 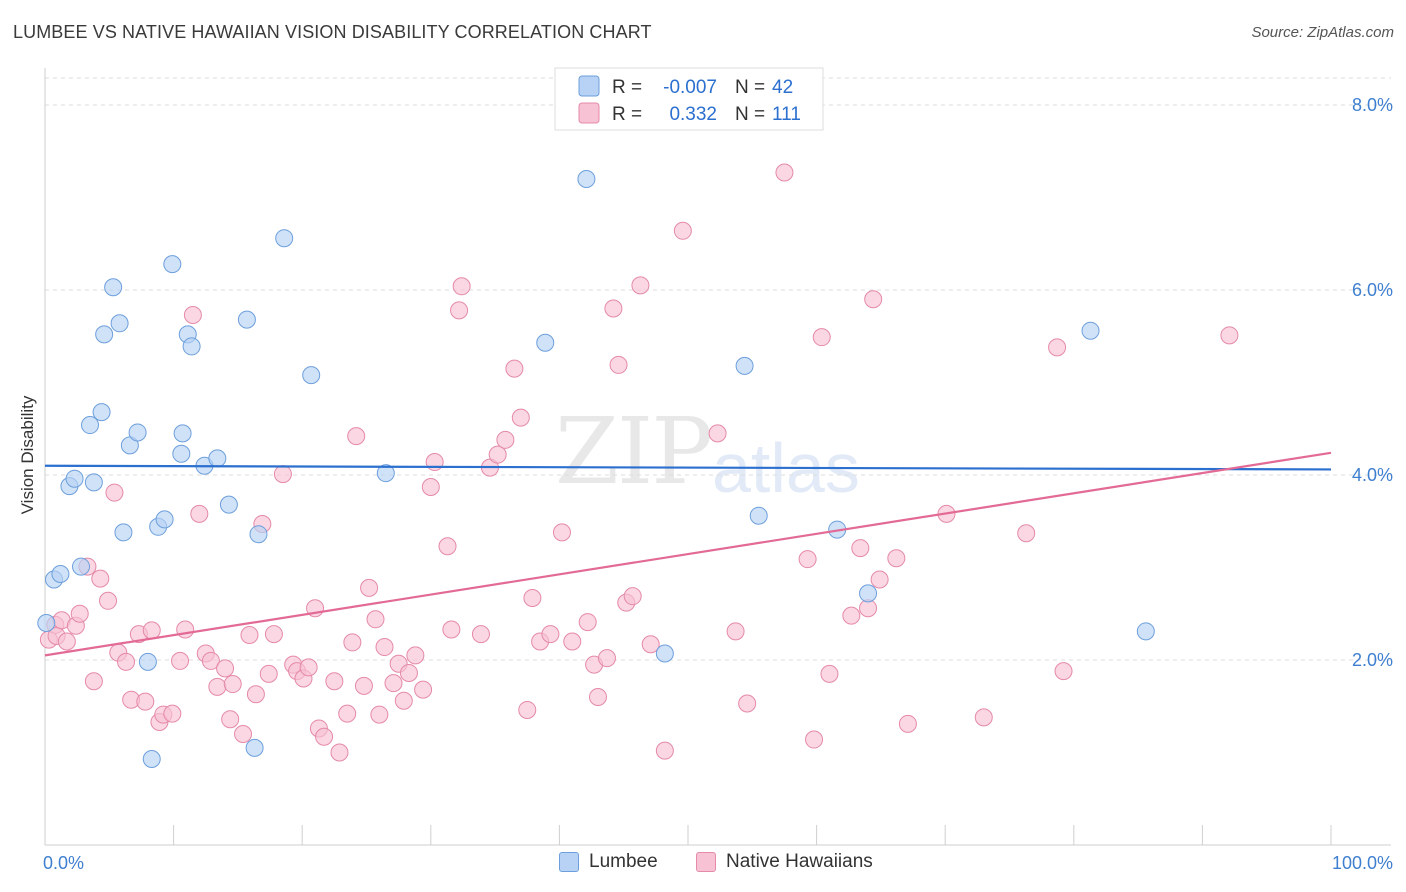 What do you see at coordinates (627, 114) in the screenshot?
I see `legend-r-label-hawaiian: R =` at bounding box center [627, 114].